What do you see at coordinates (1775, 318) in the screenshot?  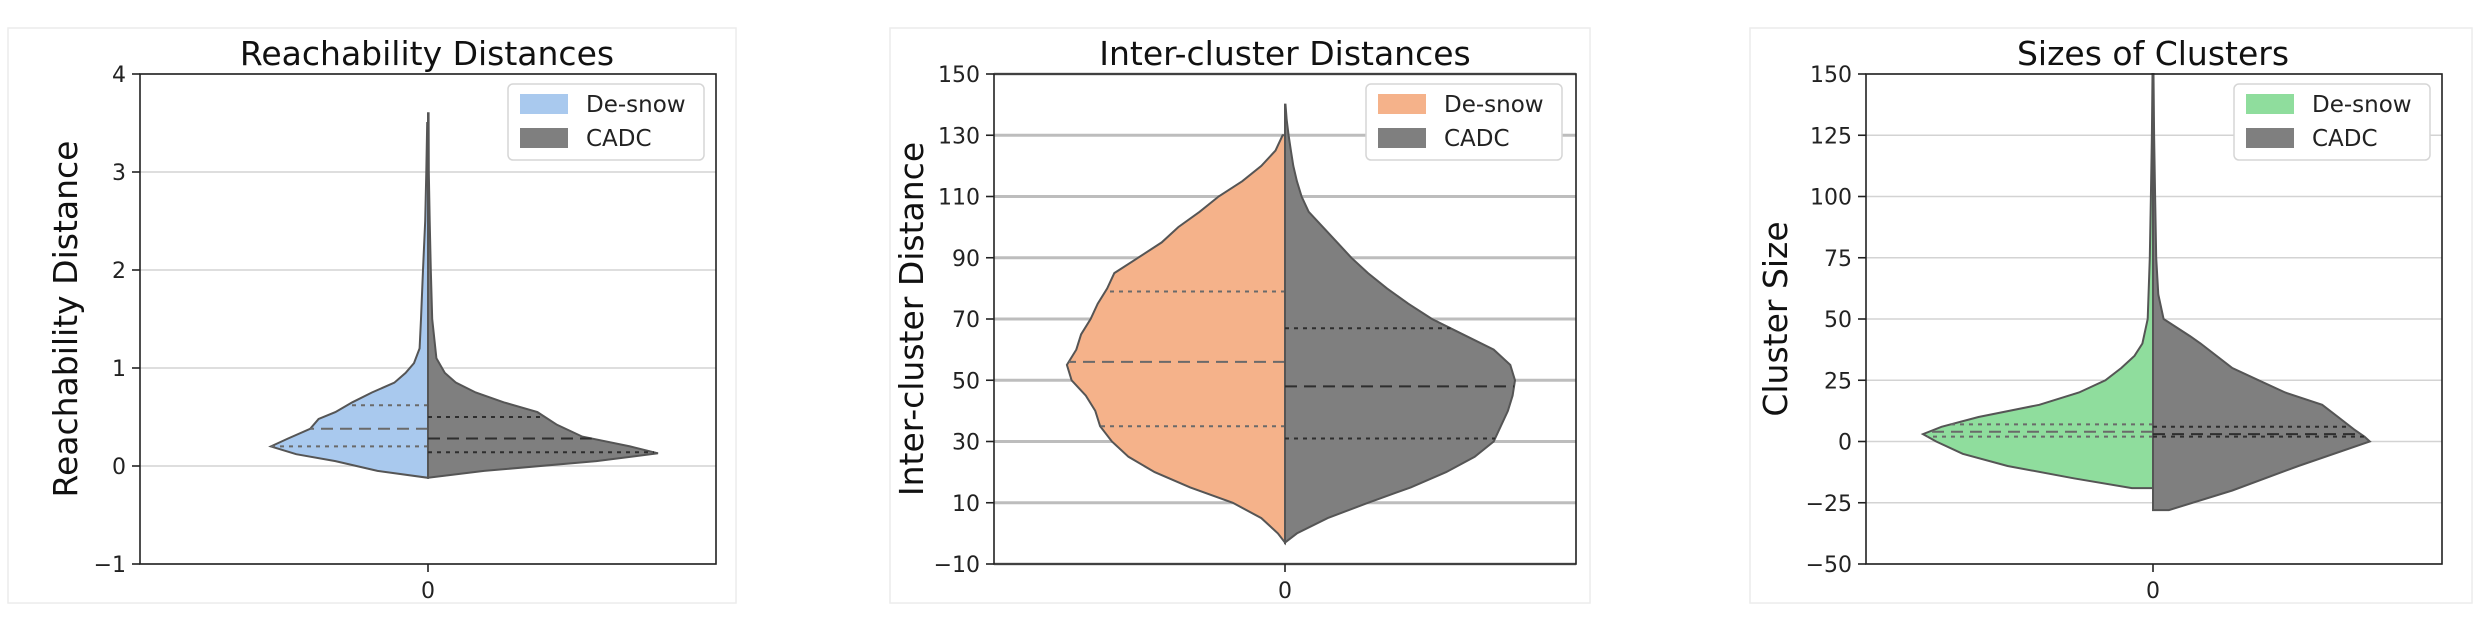 I see `y-axis-title: Cluster Size` at bounding box center [1775, 318].